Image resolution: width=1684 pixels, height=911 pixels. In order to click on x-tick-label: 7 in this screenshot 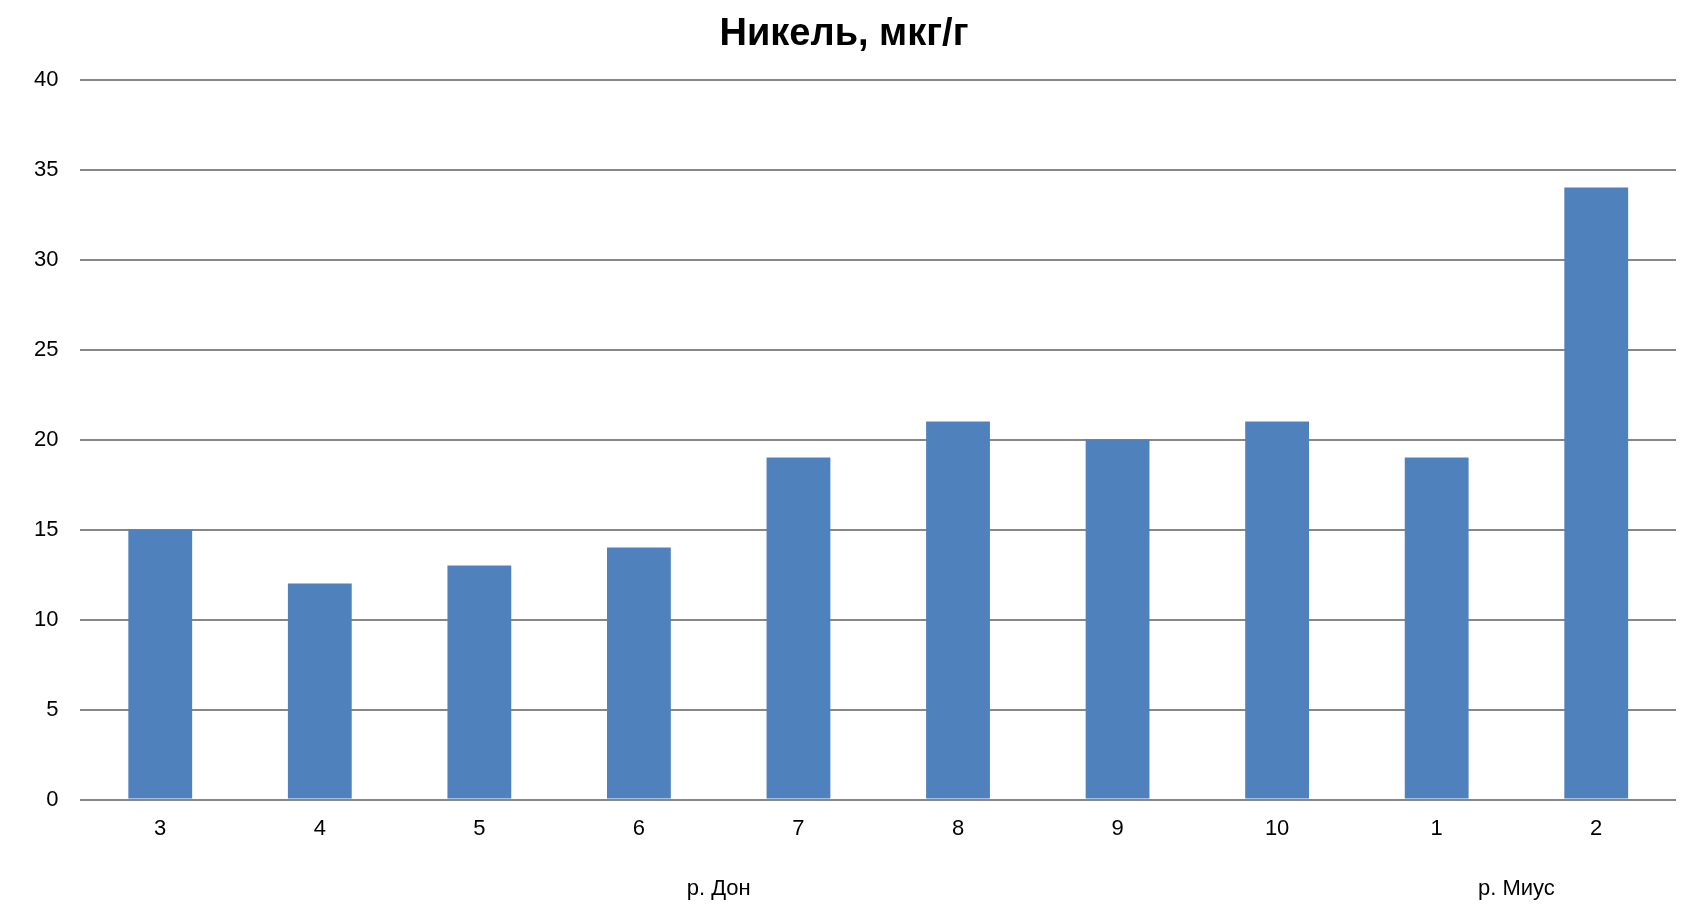, I will do `click(798, 827)`.